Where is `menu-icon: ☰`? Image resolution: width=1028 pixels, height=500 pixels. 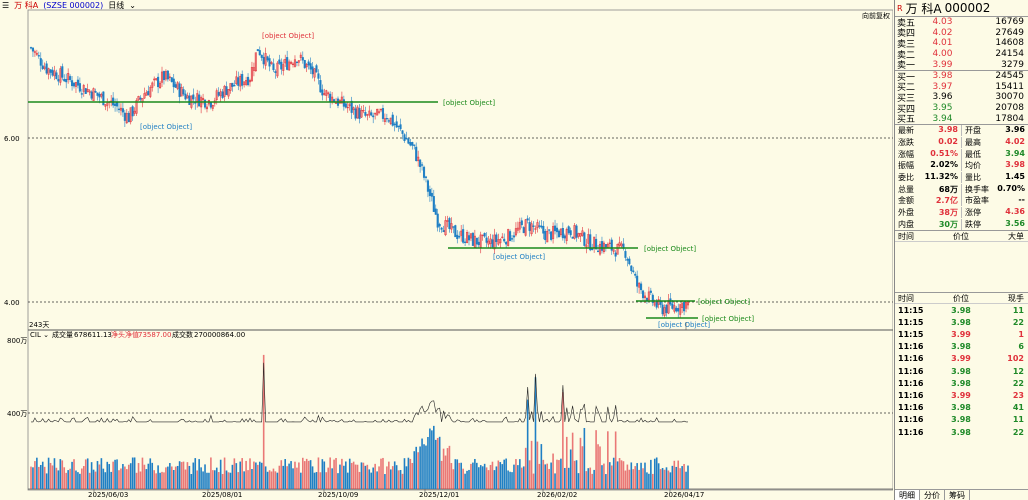
menu-icon: ☰ is located at coordinates (6, 5).